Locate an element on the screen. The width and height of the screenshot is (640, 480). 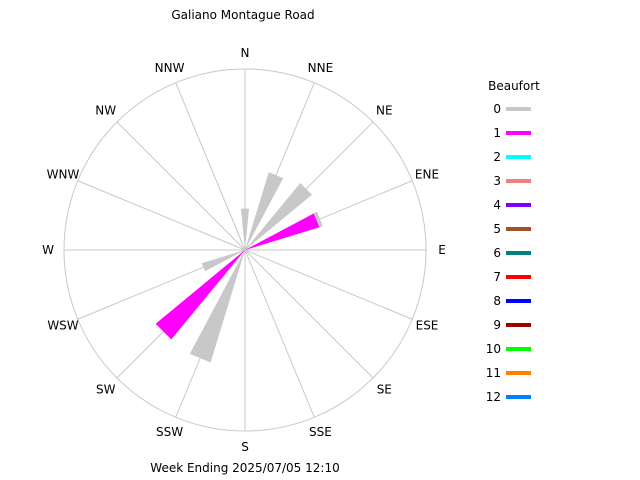
direction-label-ssw: SSW is located at coordinates (169, 432).